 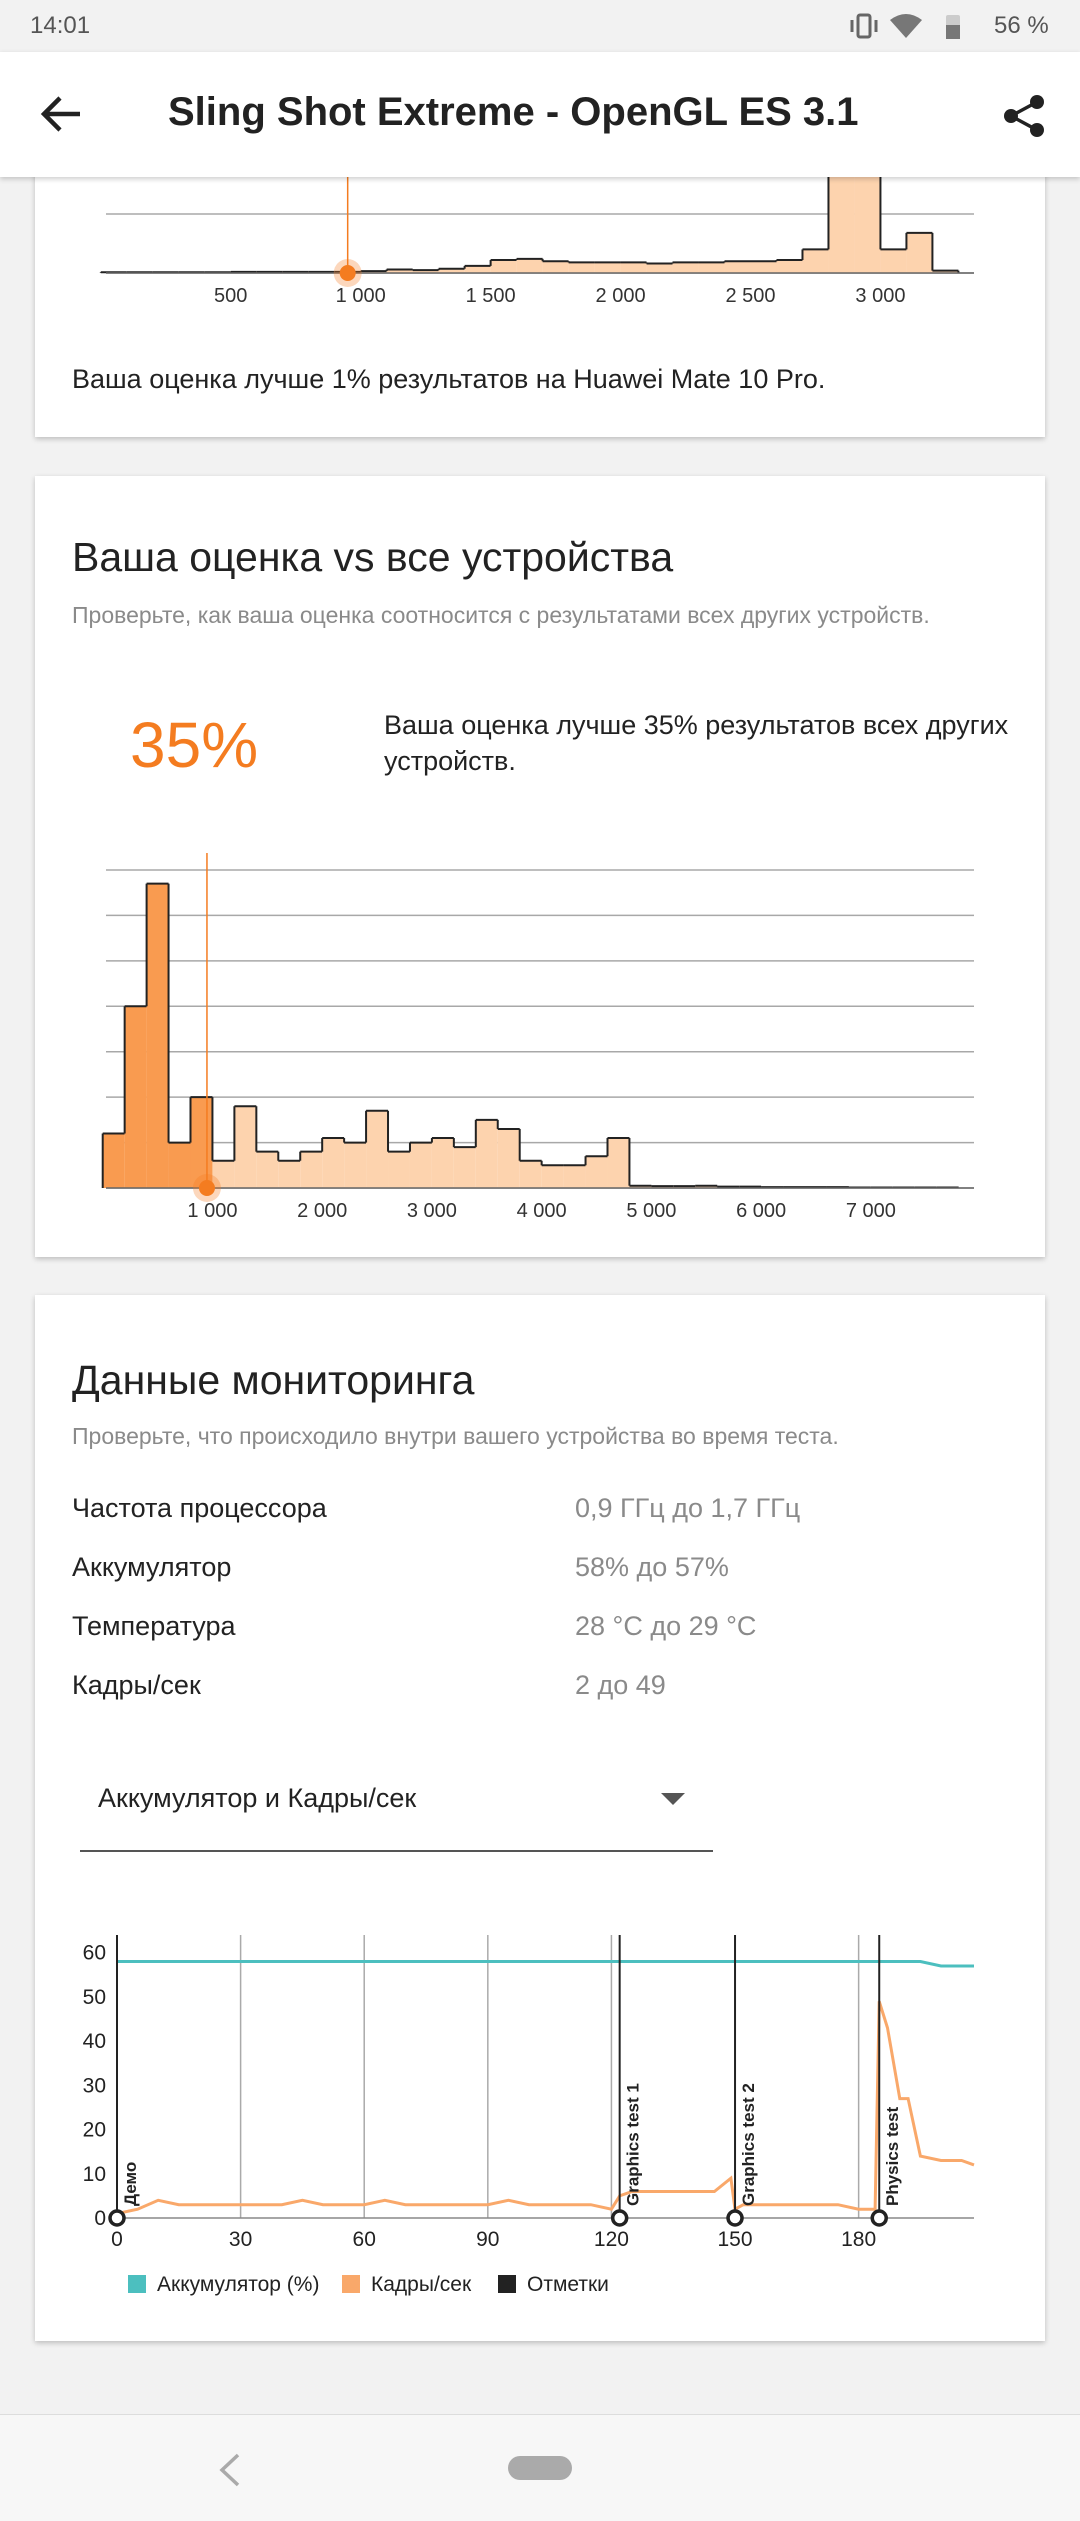 I want to click on event-label: Graphics test 1, so click(x=633, y=2144).